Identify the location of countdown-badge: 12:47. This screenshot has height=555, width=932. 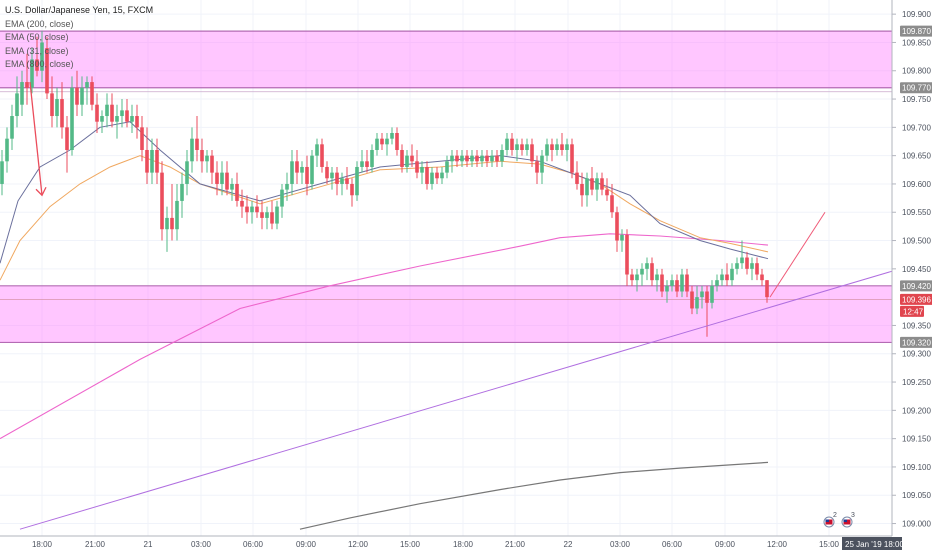
(913, 311).